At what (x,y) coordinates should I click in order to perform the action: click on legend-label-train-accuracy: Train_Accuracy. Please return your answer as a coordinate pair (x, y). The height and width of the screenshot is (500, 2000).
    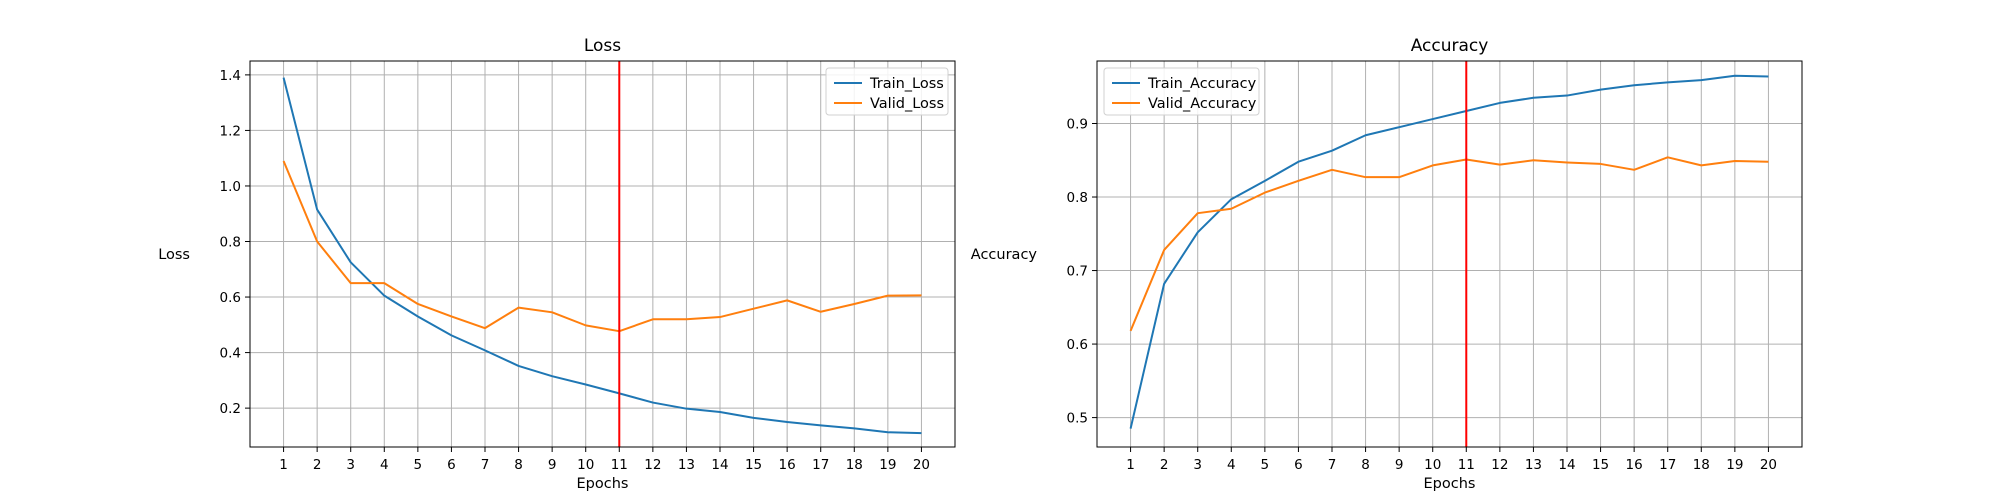
    Looking at the image, I should click on (1202, 84).